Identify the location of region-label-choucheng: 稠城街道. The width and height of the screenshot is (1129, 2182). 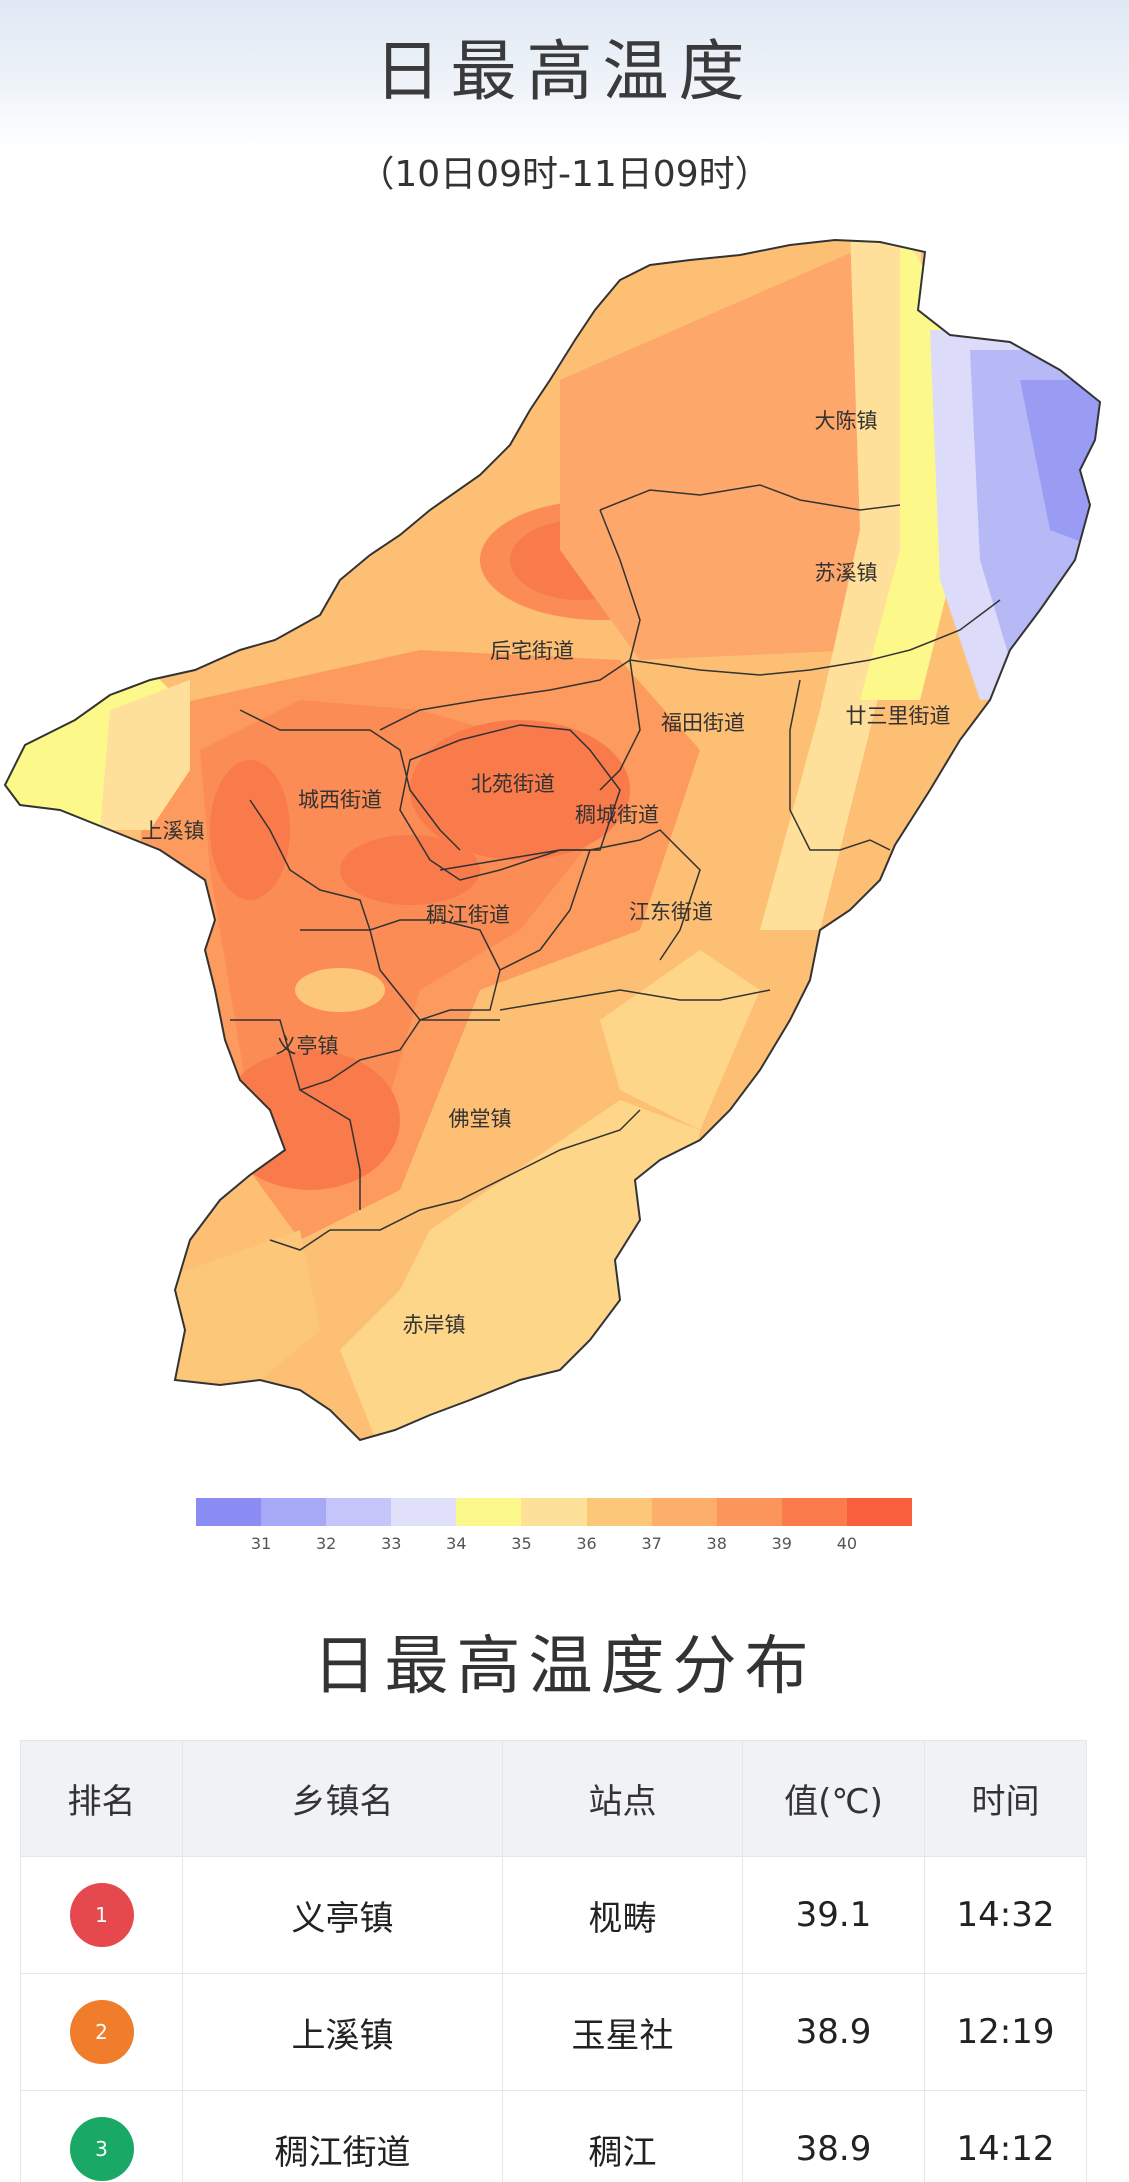
(617, 815).